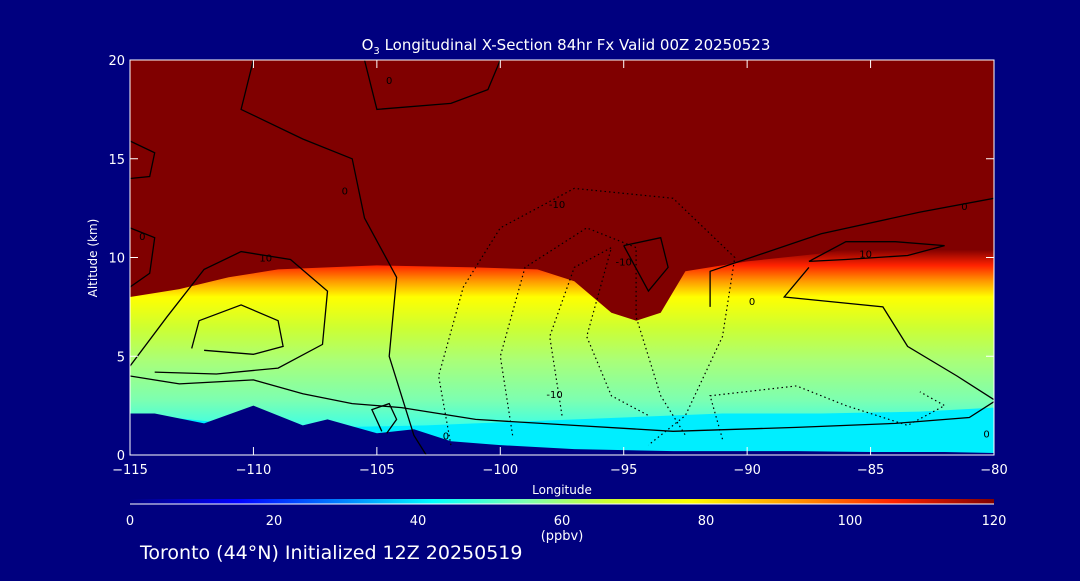  I want to click on y-tick-label: 15, so click(116, 160).